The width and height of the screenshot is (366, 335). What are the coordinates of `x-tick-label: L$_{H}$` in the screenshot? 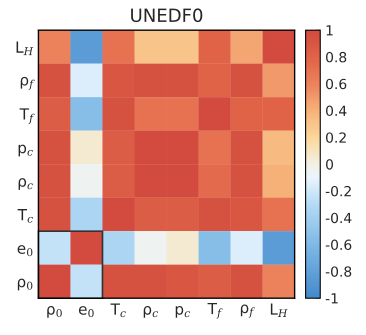 It's located at (279, 310).